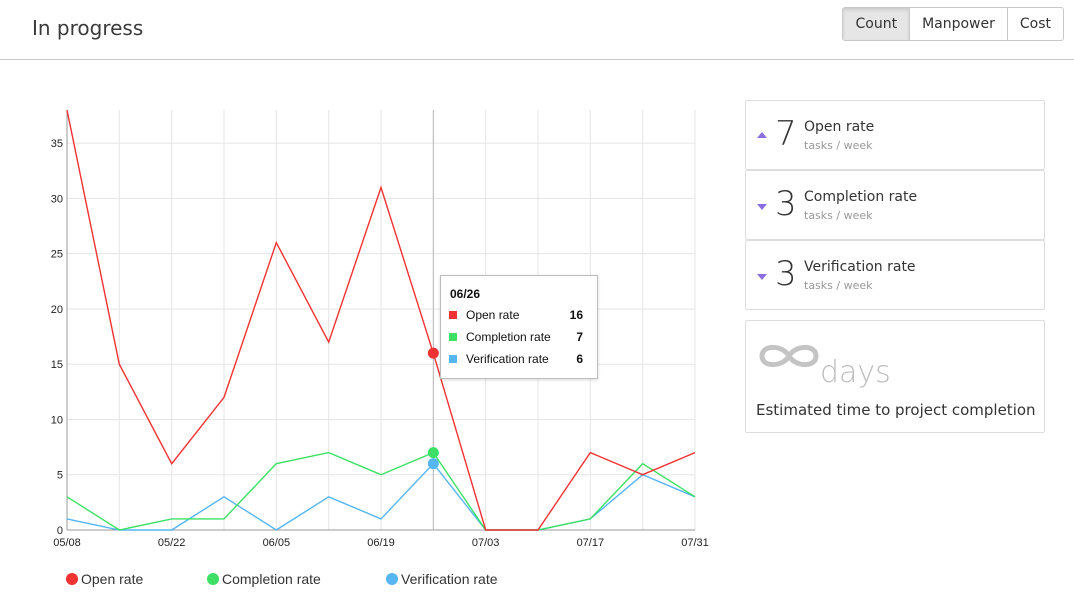  What do you see at coordinates (762, 135) in the screenshot?
I see `trend-up-icon` at bounding box center [762, 135].